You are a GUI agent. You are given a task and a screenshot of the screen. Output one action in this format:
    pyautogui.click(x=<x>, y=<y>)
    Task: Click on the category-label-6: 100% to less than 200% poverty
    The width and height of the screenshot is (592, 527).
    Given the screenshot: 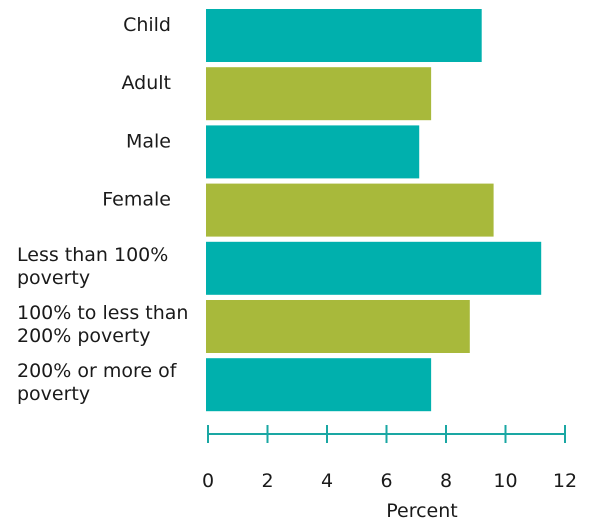 What is the action you would take?
    pyautogui.click(x=102, y=324)
    